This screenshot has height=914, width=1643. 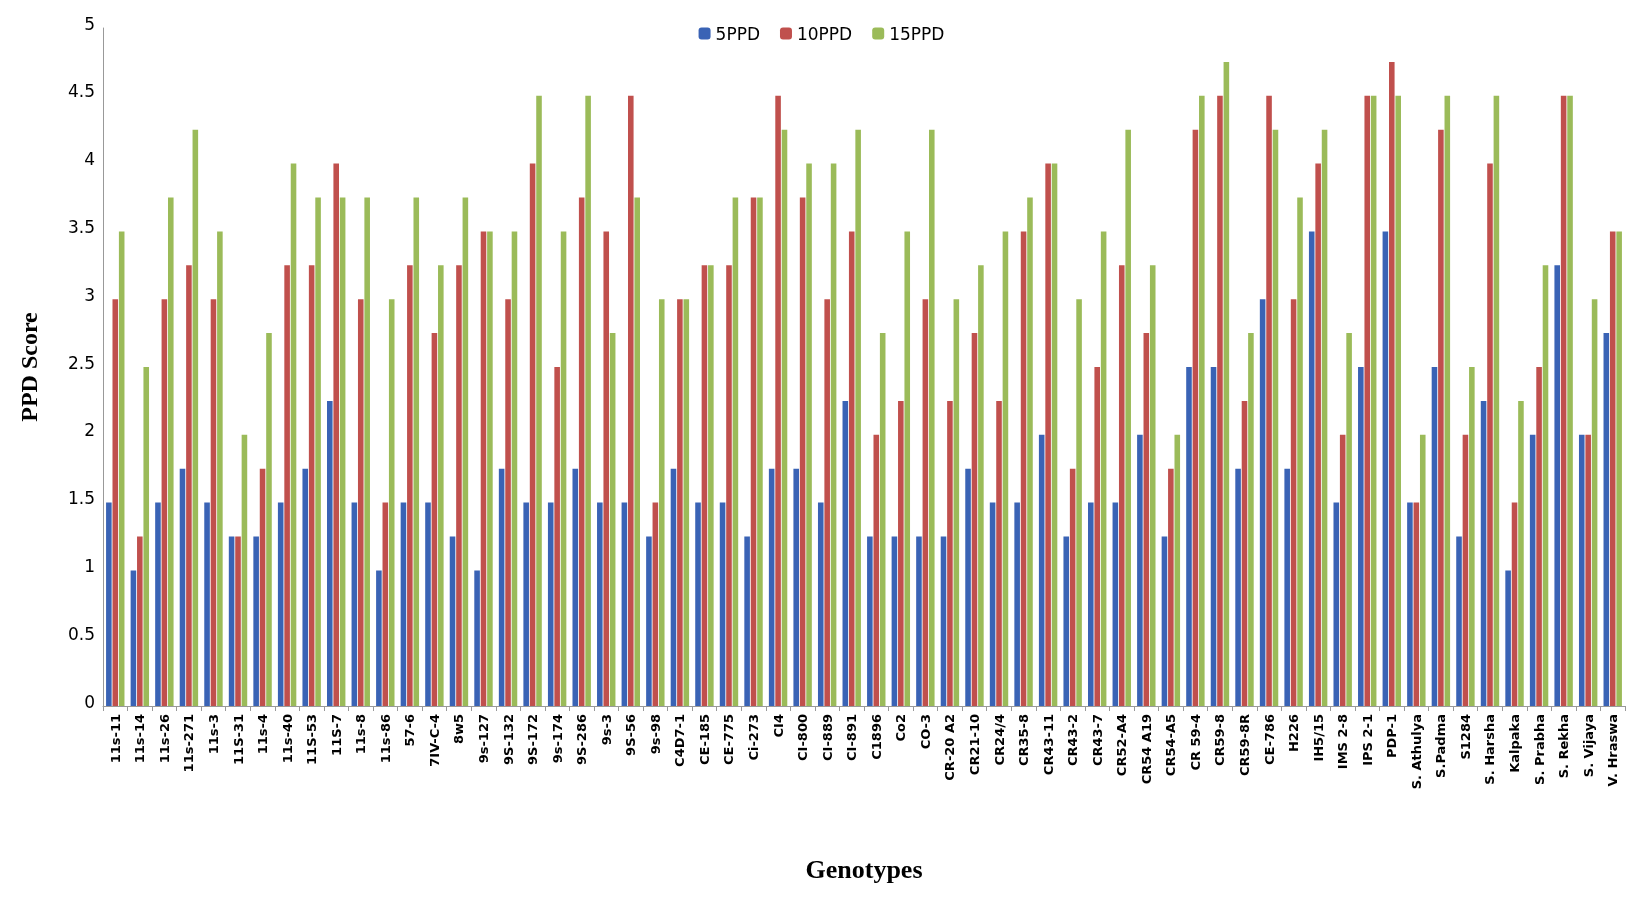 What do you see at coordinates (29, 366) in the screenshot?
I see `y-axis-title: PPD Score` at bounding box center [29, 366].